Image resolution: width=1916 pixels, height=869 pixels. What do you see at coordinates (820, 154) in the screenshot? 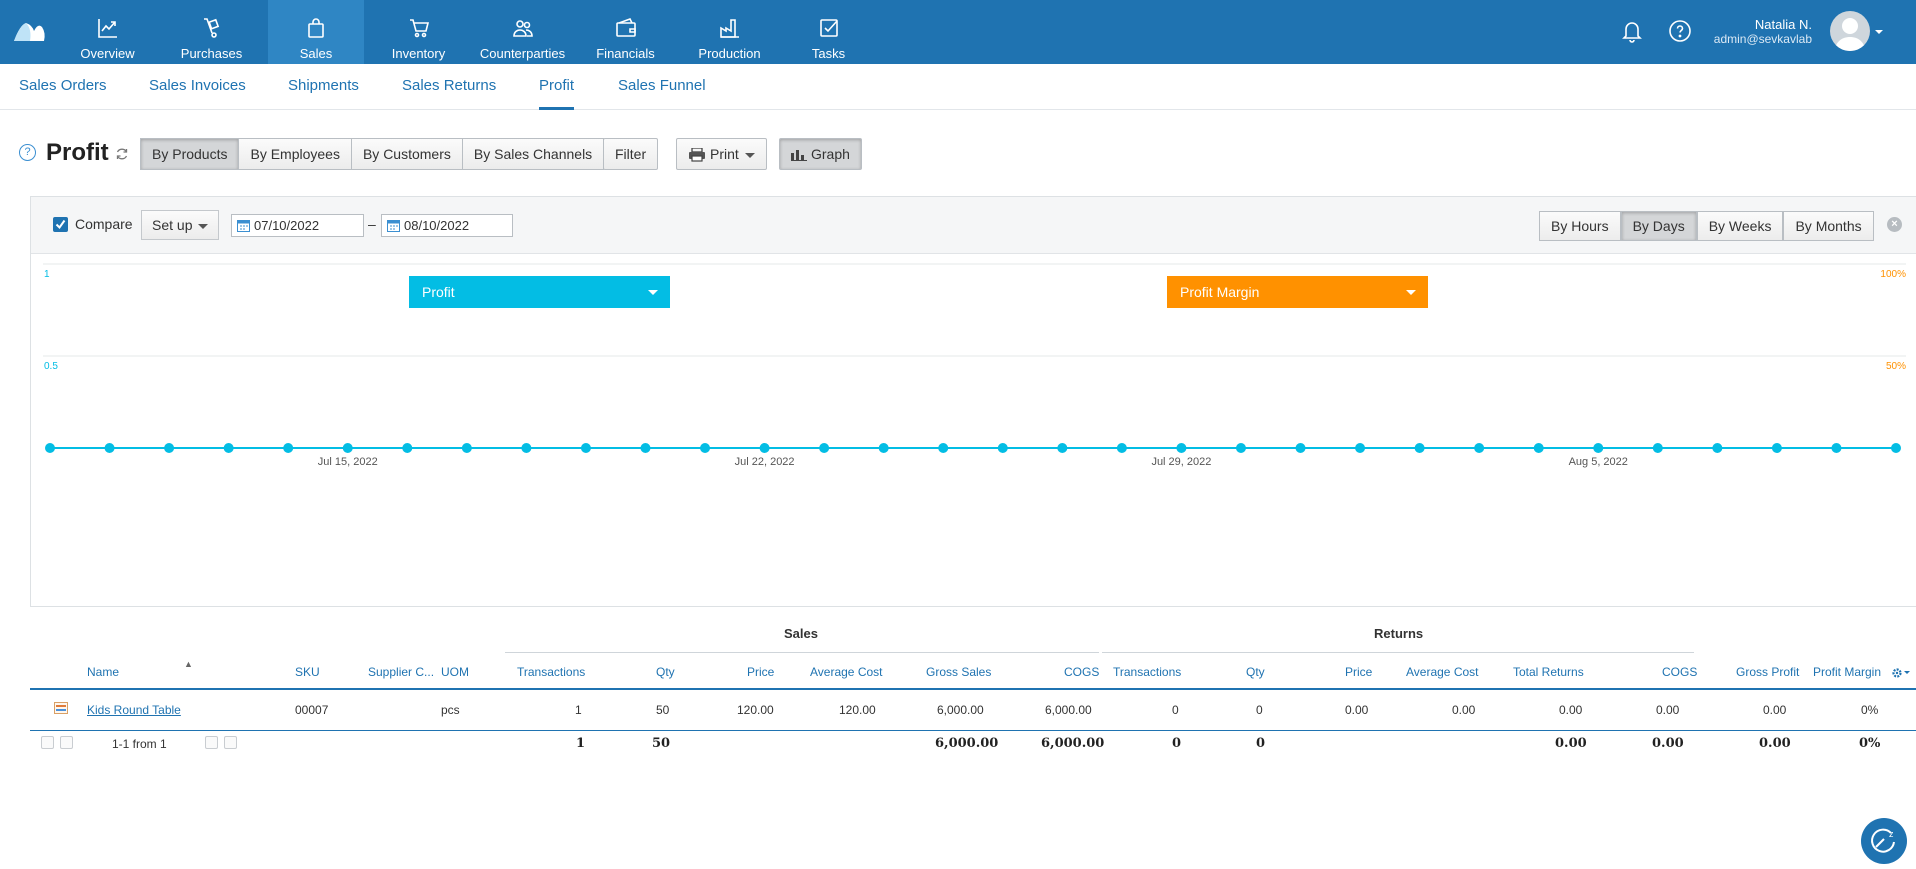
I see `graph-toggle-button: Graph` at bounding box center [820, 154].